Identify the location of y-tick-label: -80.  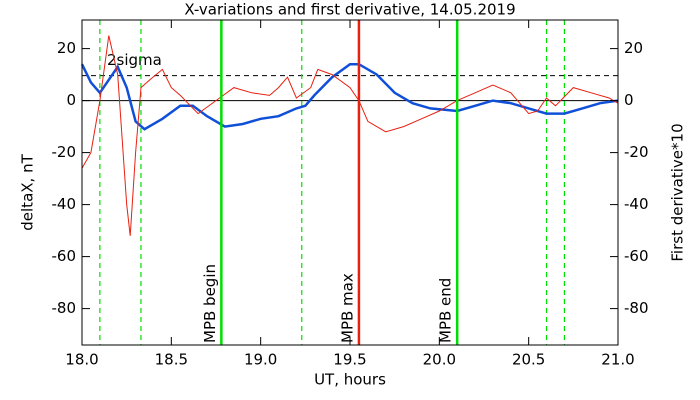
(64, 308).